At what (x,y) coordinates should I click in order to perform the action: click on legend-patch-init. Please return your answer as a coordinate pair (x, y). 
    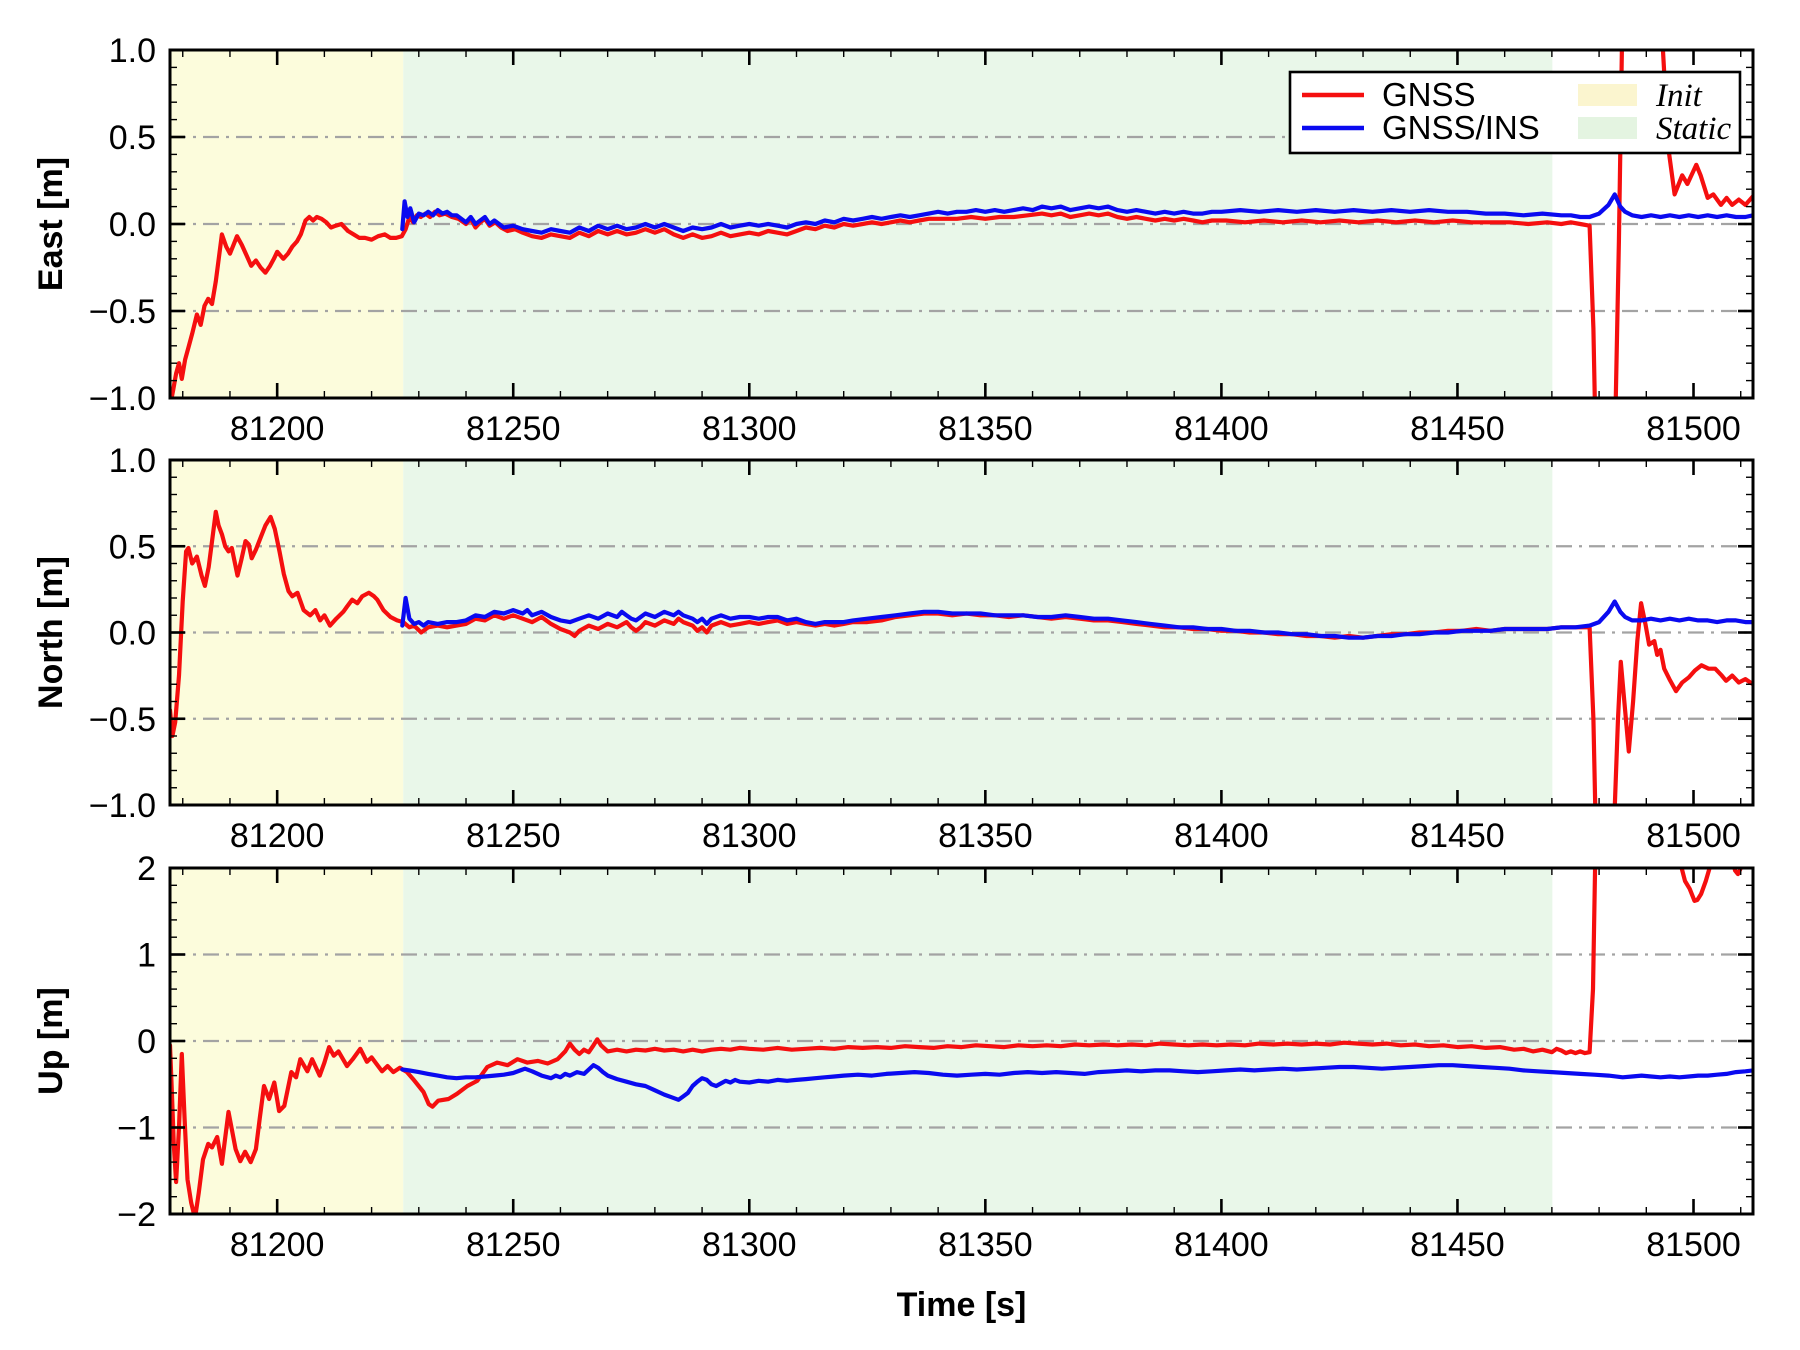
    Looking at the image, I should click on (1607, 95).